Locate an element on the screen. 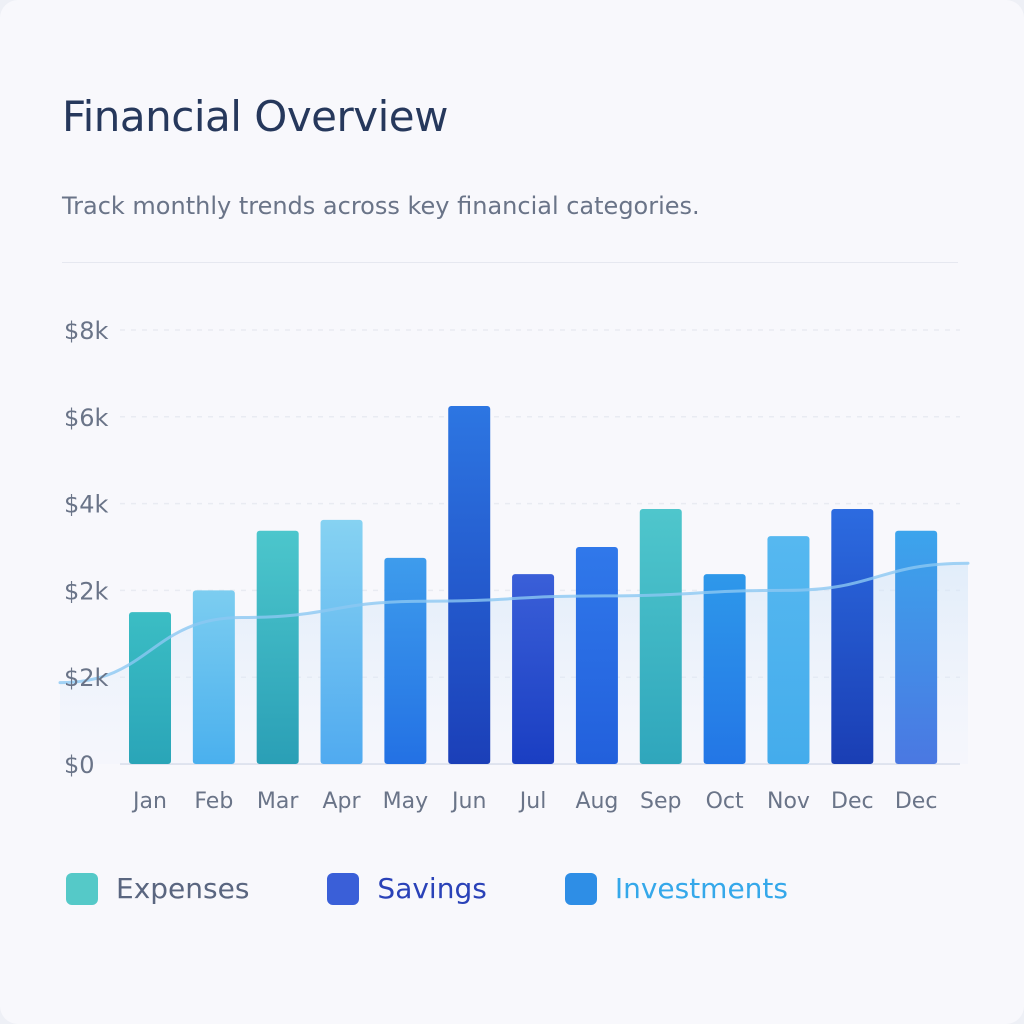 This screenshot has height=1024, width=1024. legend-swatch-expenses is located at coordinates (82, 888).